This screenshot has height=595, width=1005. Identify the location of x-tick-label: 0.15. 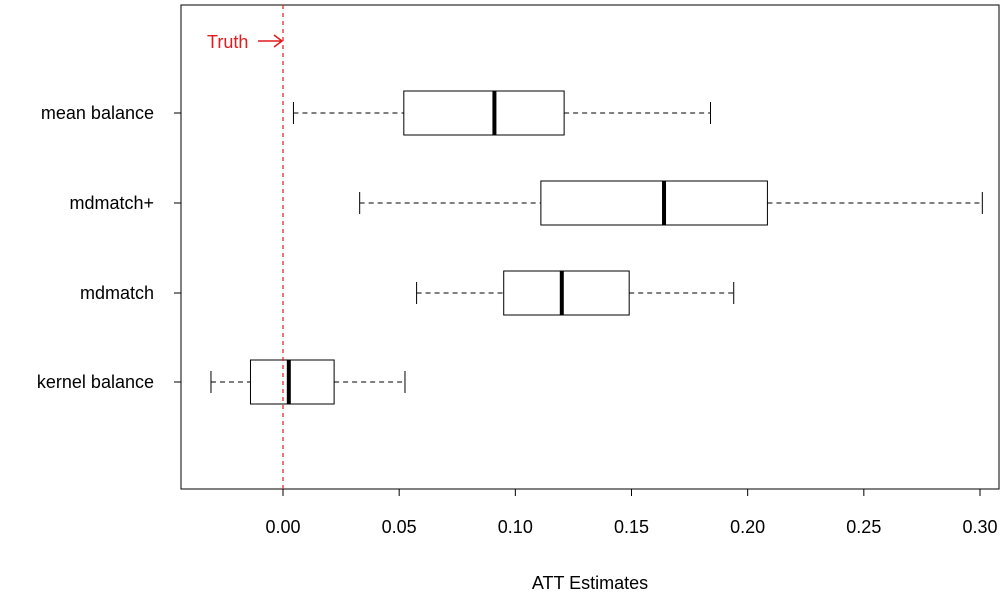
(631, 527).